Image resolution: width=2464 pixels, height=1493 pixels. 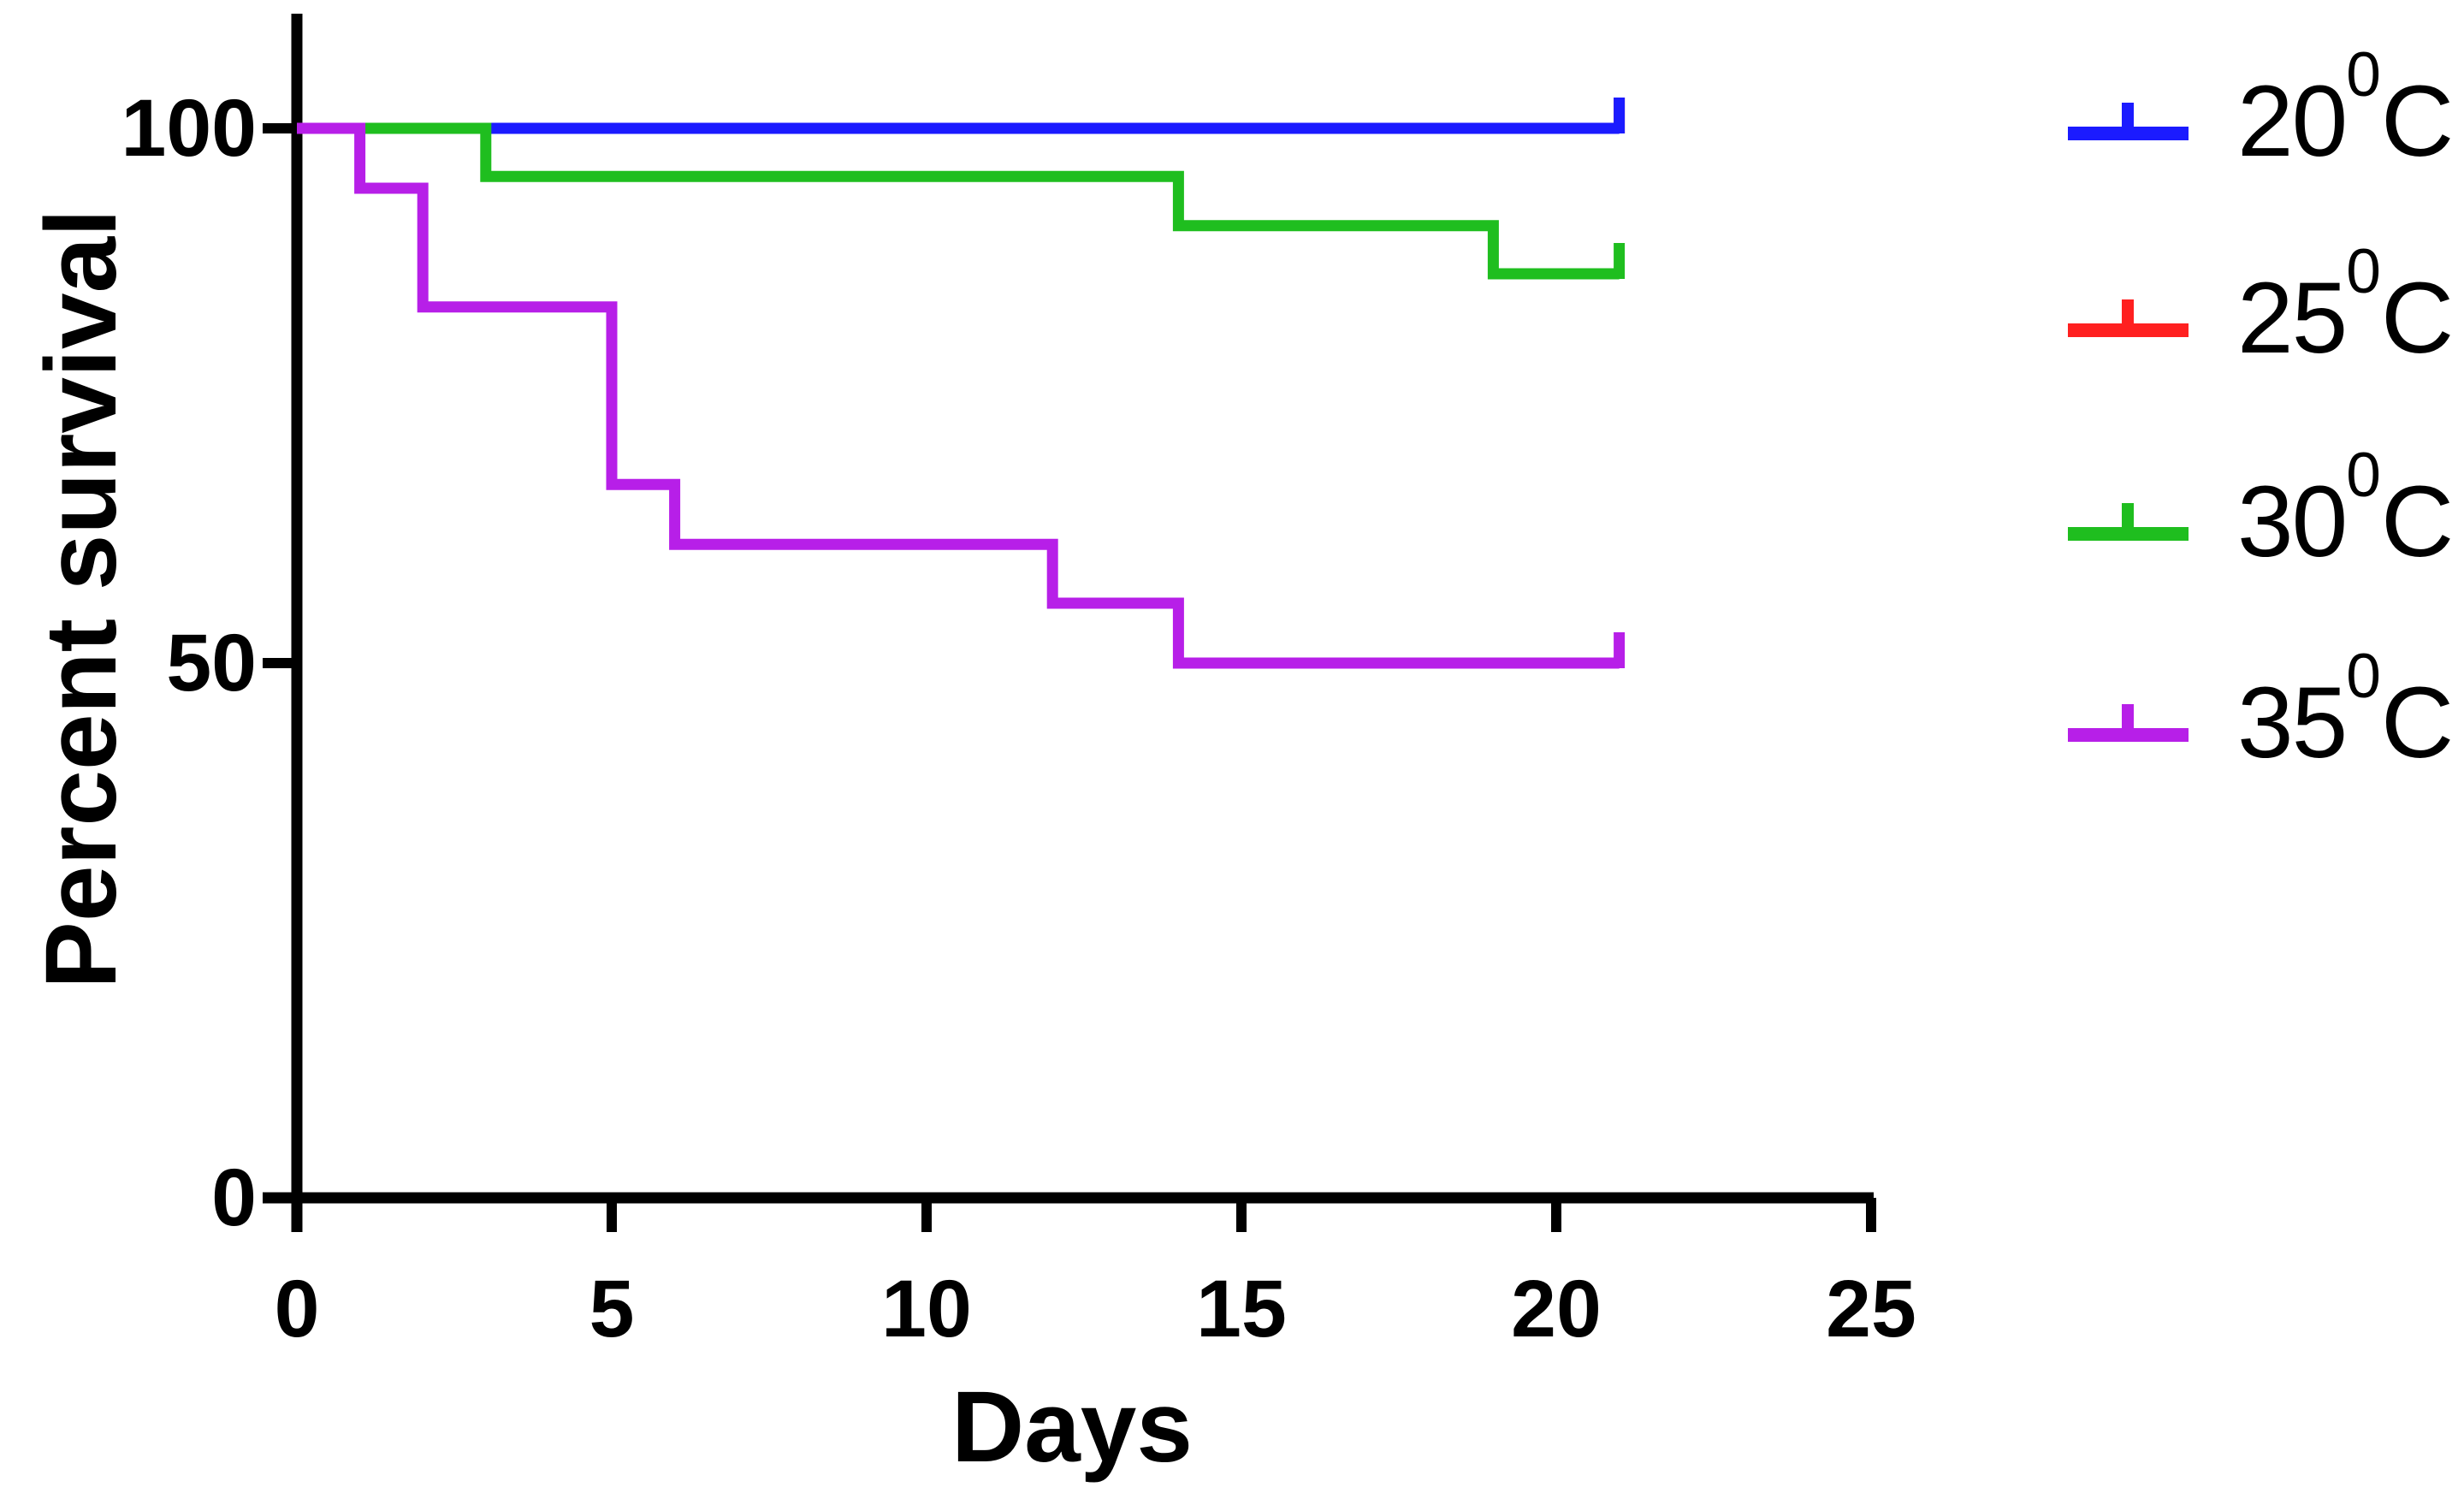 I want to click on x-tick-label-0: 0, so click(x=297, y=1309).